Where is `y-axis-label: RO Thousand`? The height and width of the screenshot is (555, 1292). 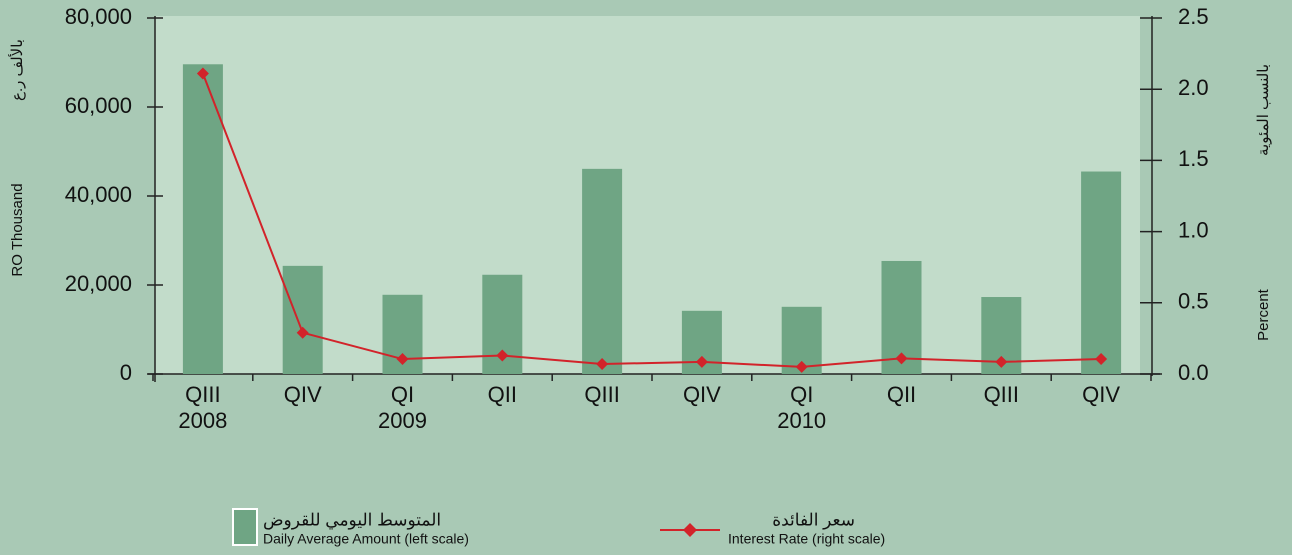
y-axis-label: RO Thousand is located at coordinates (17, 229).